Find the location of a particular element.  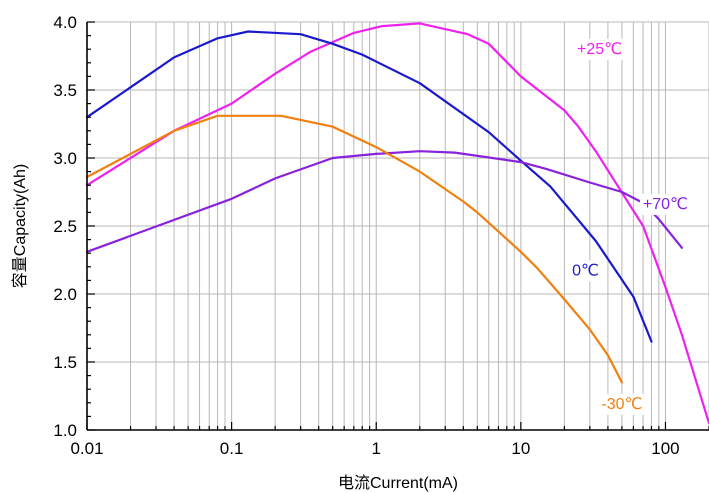

x-tick-label: 10 is located at coordinates (520, 448).